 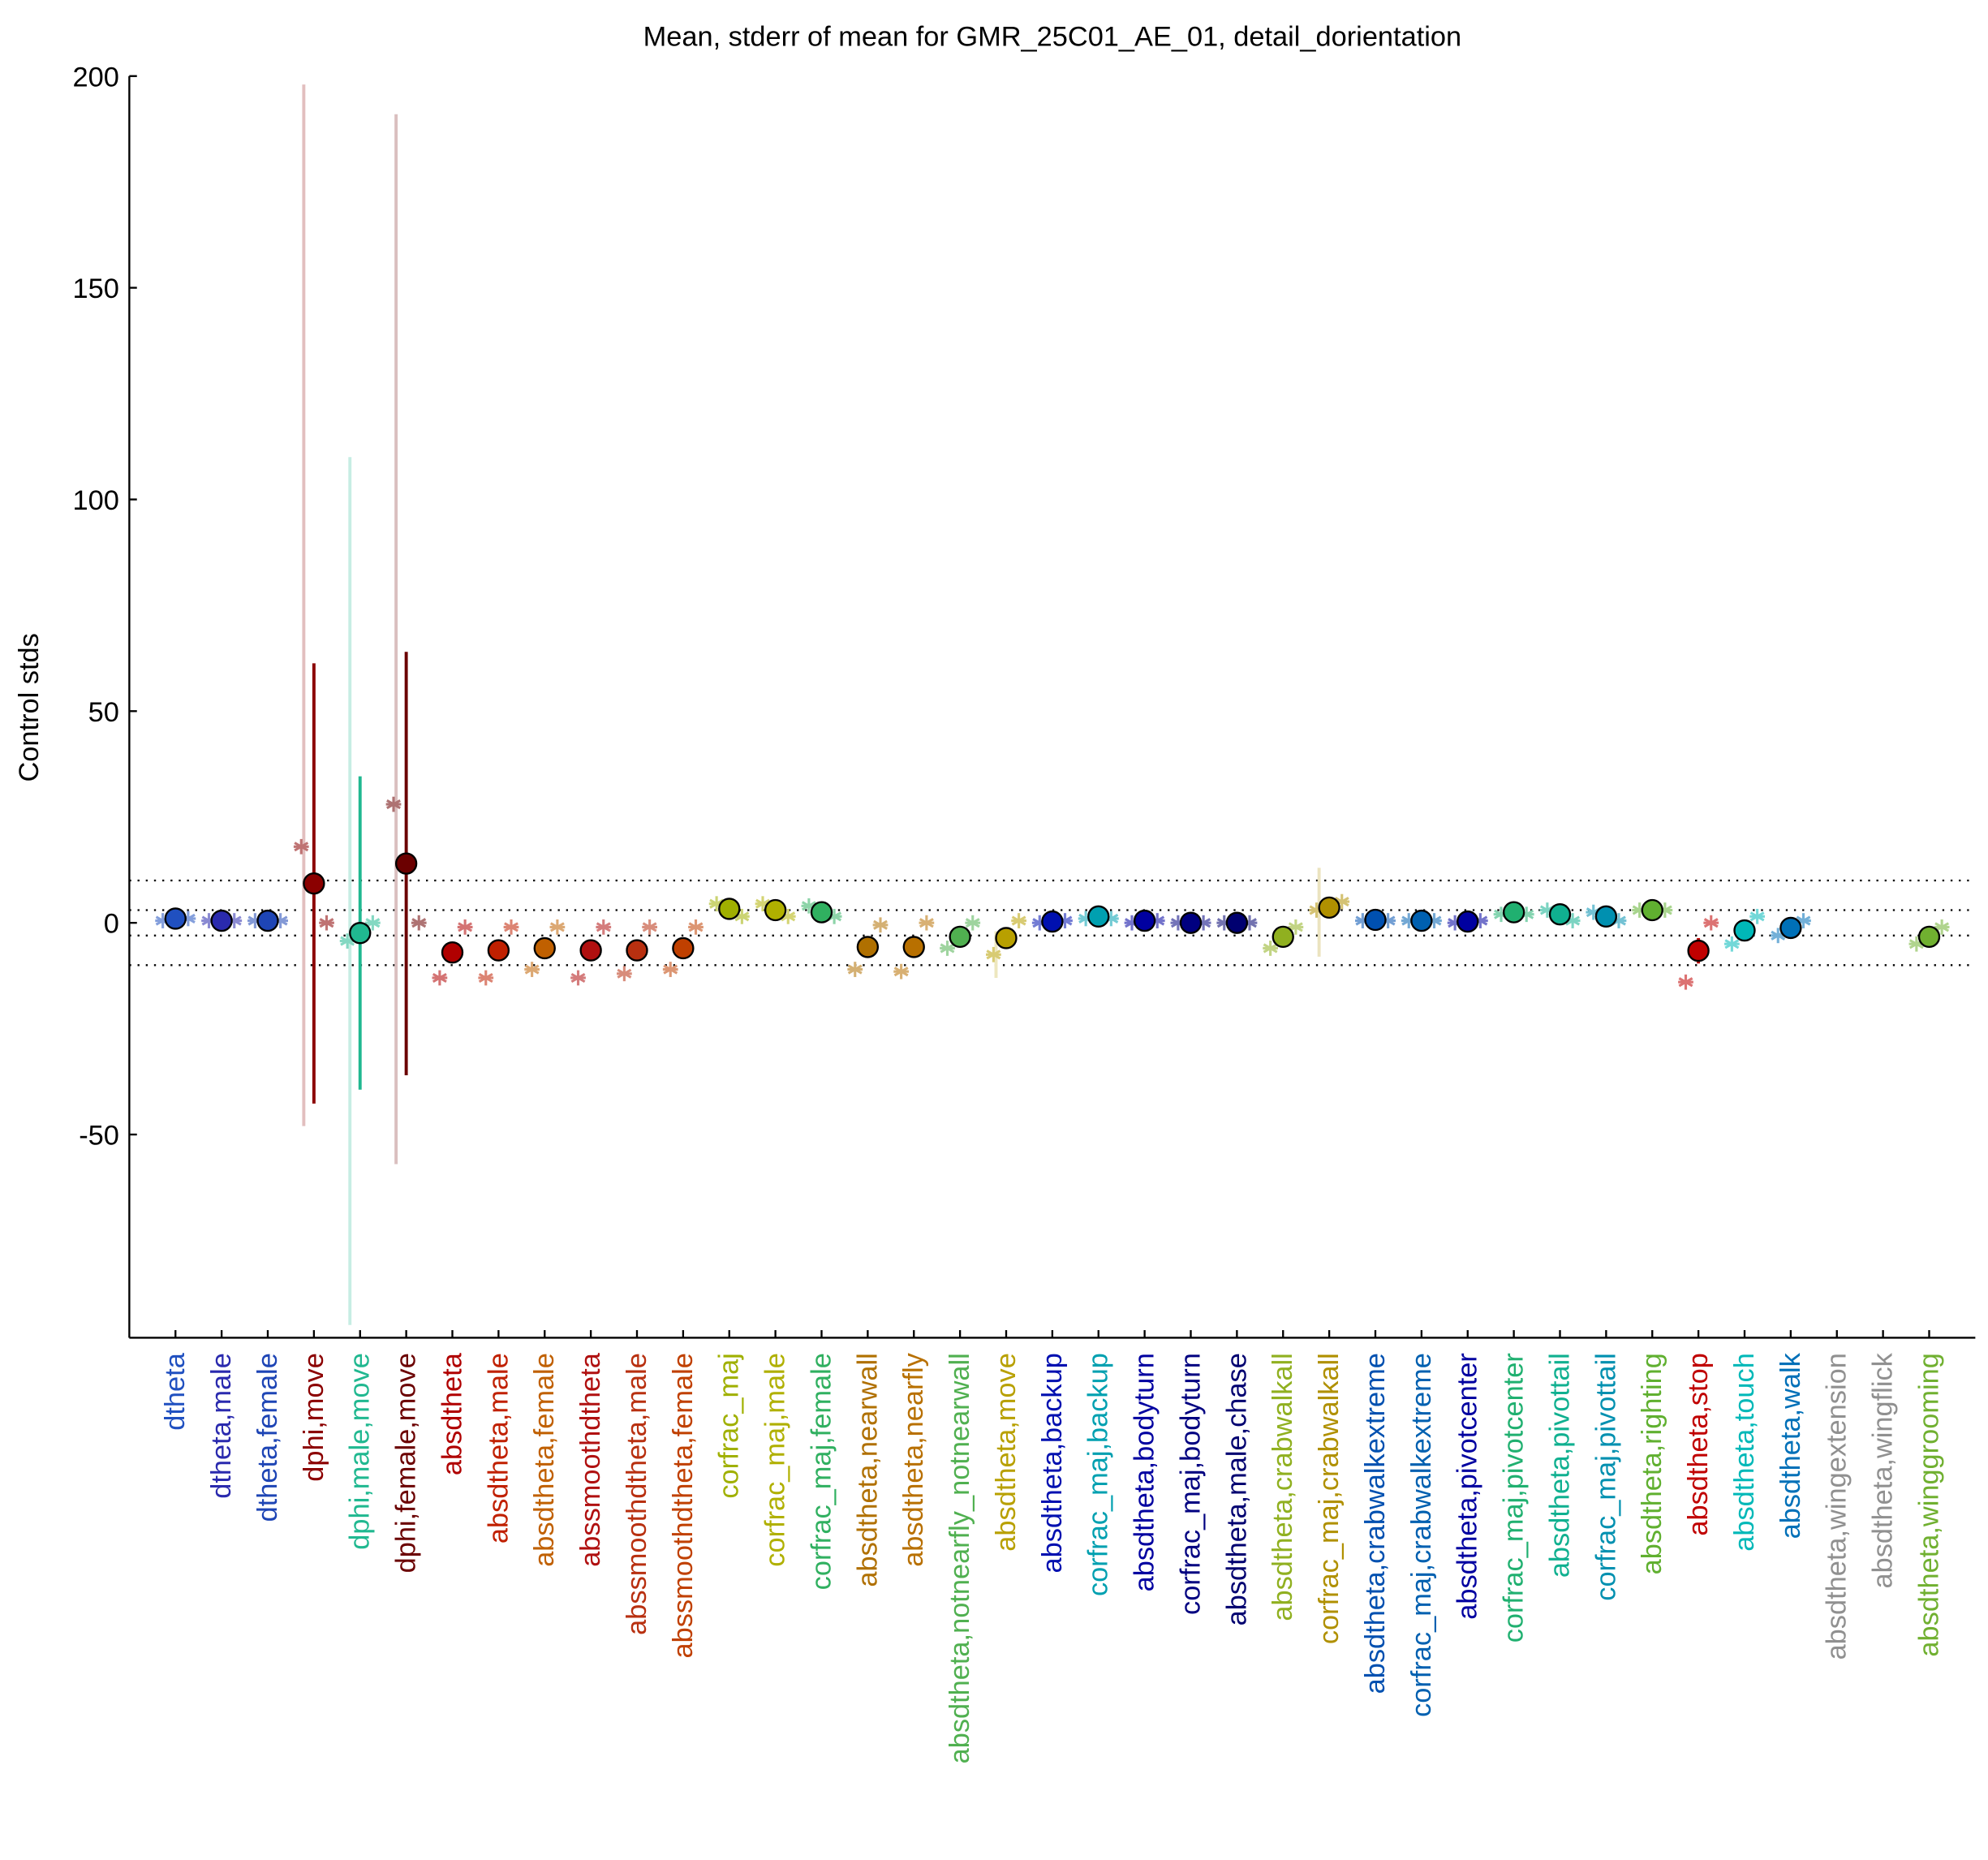 What do you see at coordinates (1744, 1452) in the screenshot?
I see `x-tick-label: absdtheta,touch` at bounding box center [1744, 1452].